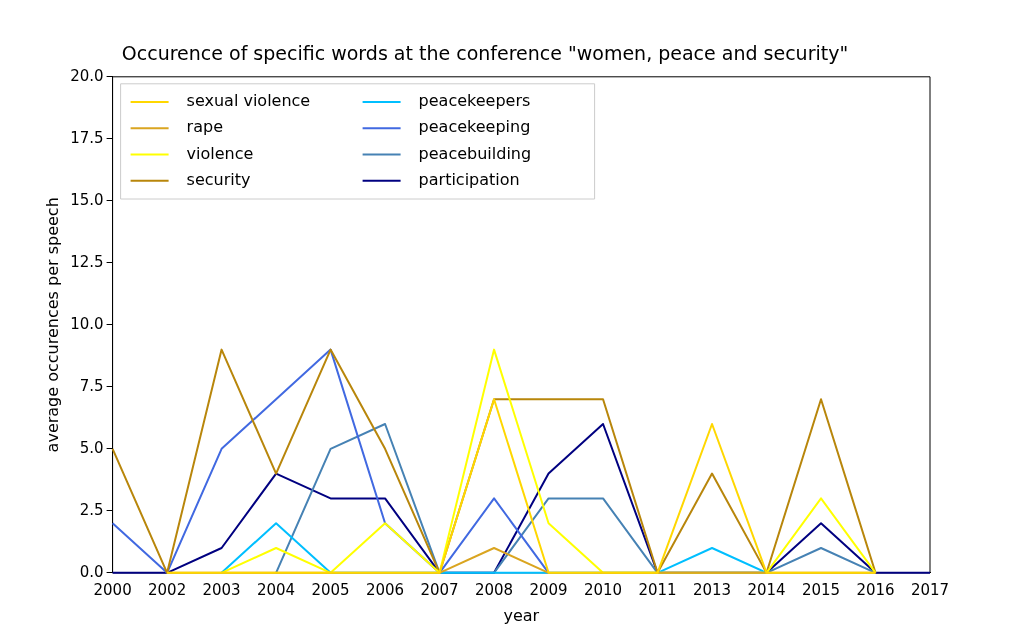 The image size is (1024, 640). Describe the element at coordinates (657, 589) in the screenshot. I see `x-tick-label: 2011` at that location.